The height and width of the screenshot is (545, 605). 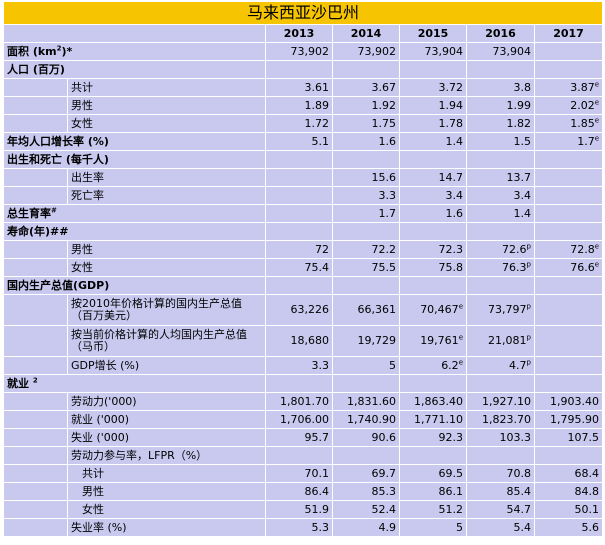 I want to click on value-cell-2015: 92.3, so click(x=433, y=437).